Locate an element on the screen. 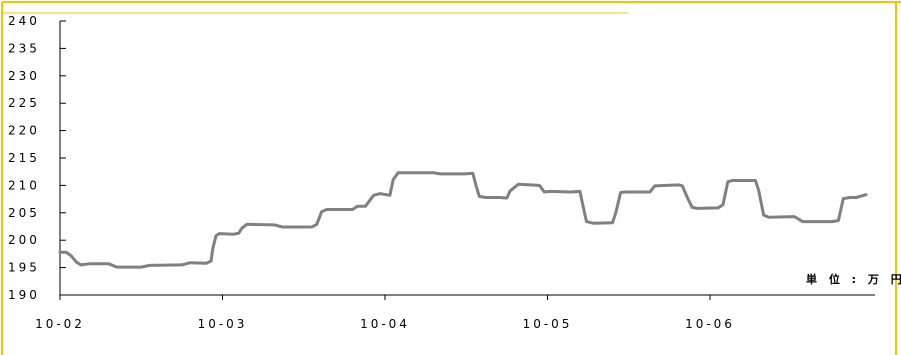  x-tick-label: 10-04 is located at coordinates (385, 324).